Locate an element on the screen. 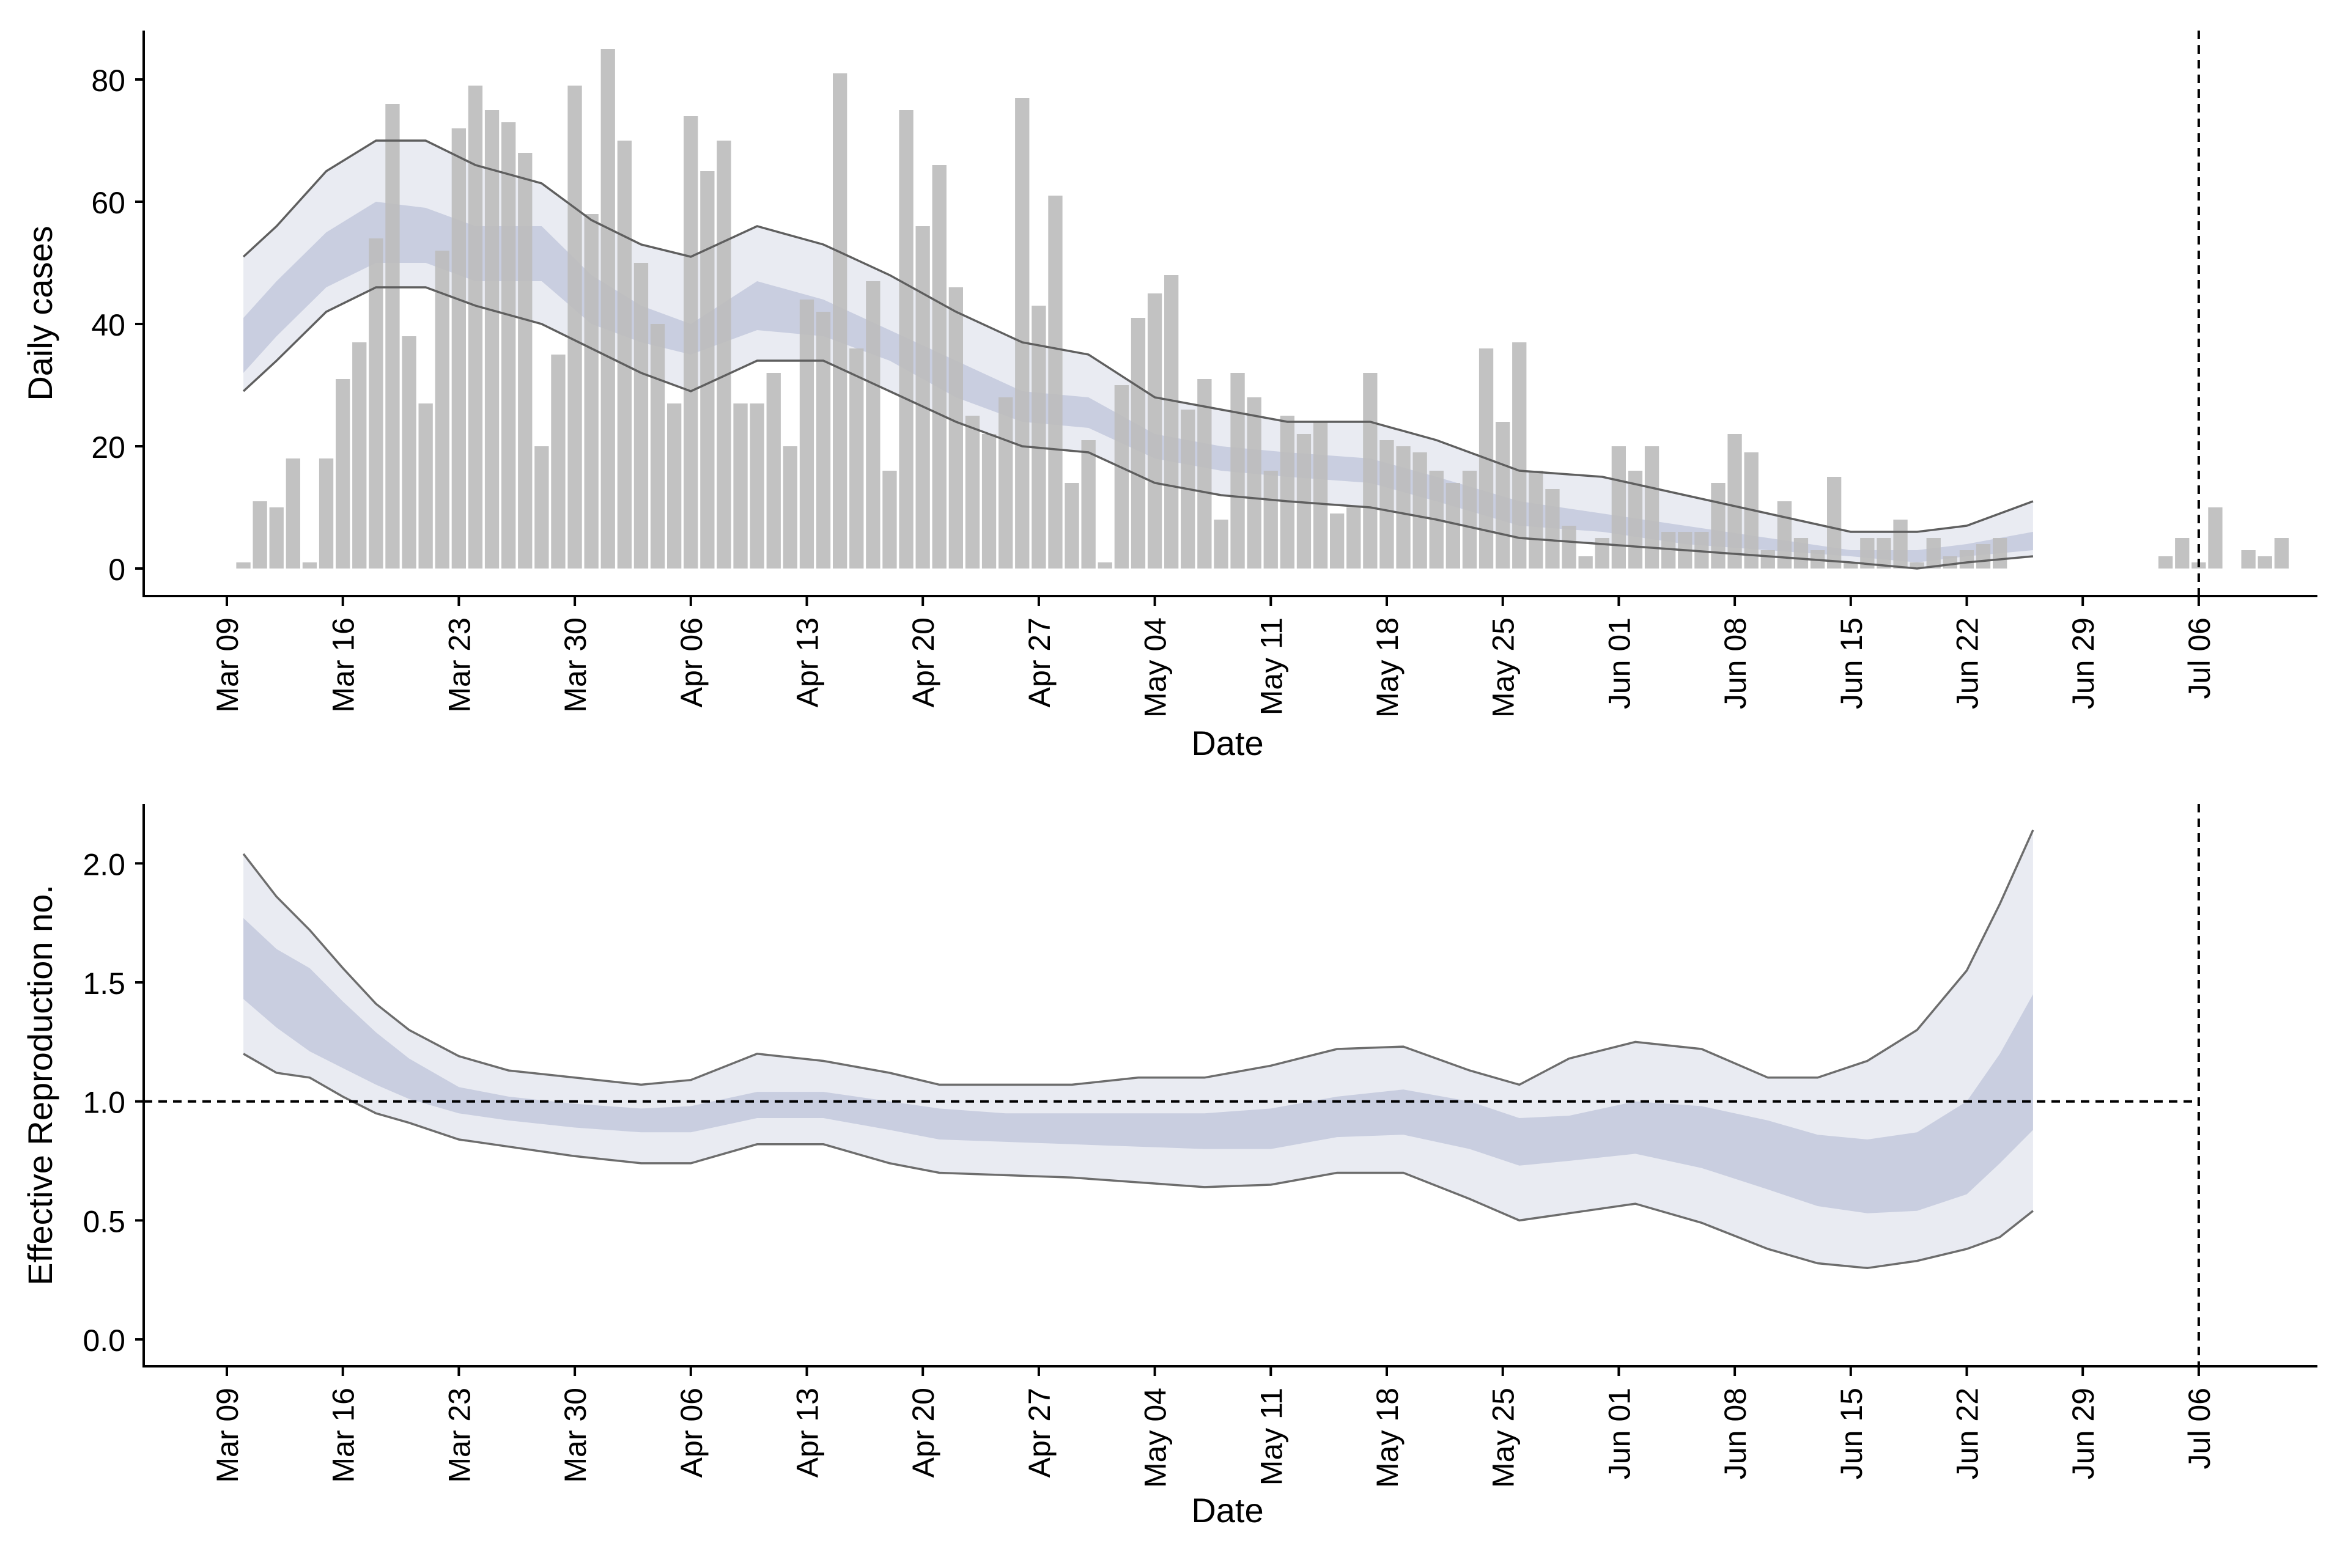 This screenshot has width=2348, height=1568. daily-cases-x-tick-label: Jul 06 is located at coordinates (2199, 658).